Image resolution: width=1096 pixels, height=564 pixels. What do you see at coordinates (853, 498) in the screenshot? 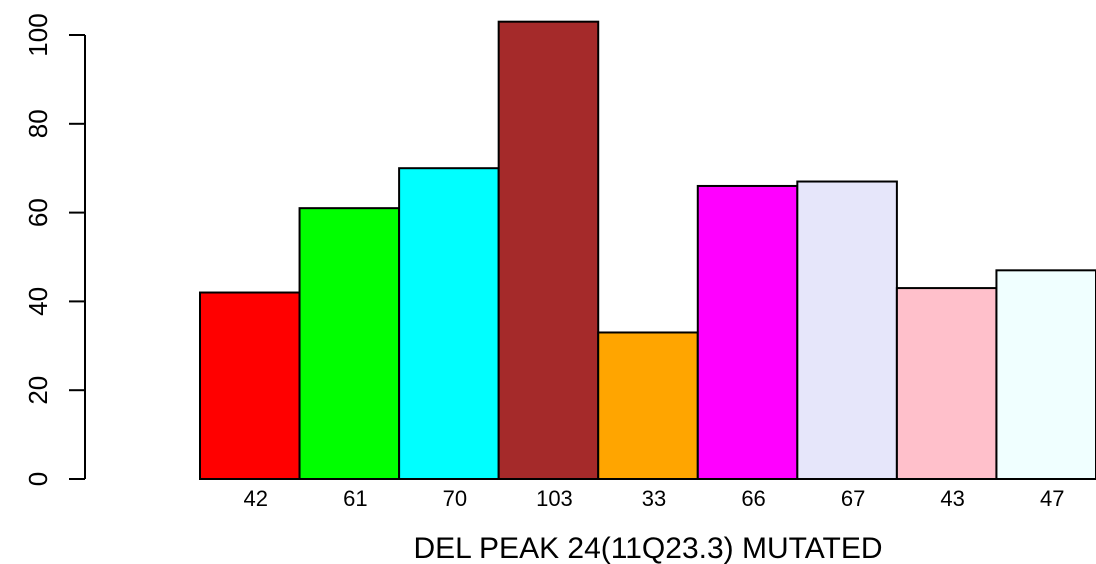
I see `x-category-label: 67` at bounding box center [853, 498].